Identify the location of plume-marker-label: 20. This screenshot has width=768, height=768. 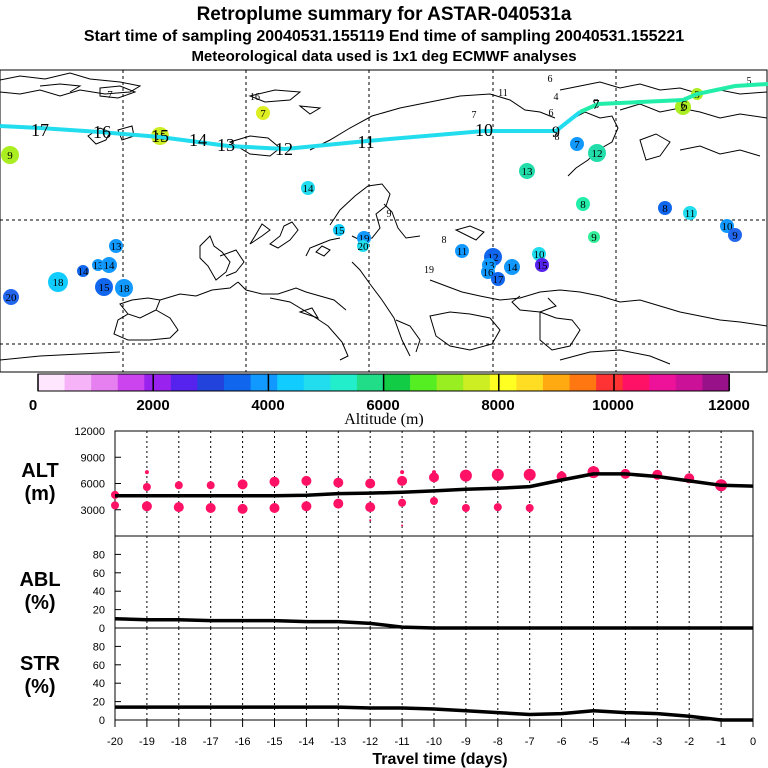
(364, 247).